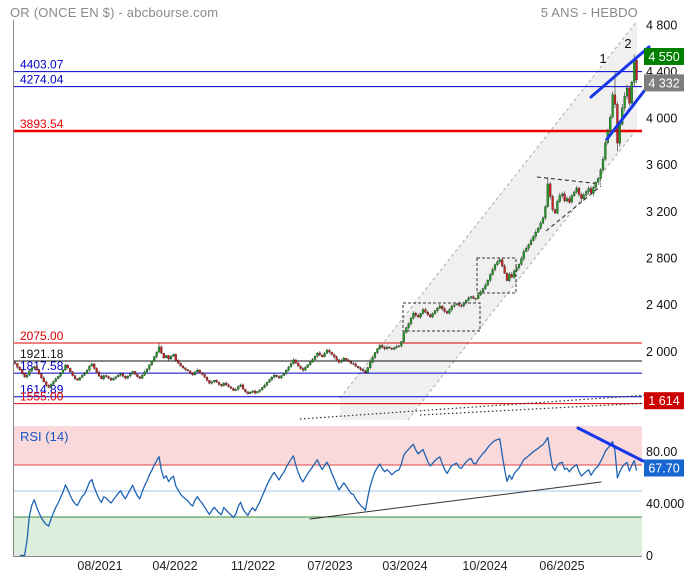 This screenshot has height=580, width=684. What do you see at coordinates (534, 409) in the screenshot?
I see `longterm-dotted-lower` at bounding box center [534, 409].